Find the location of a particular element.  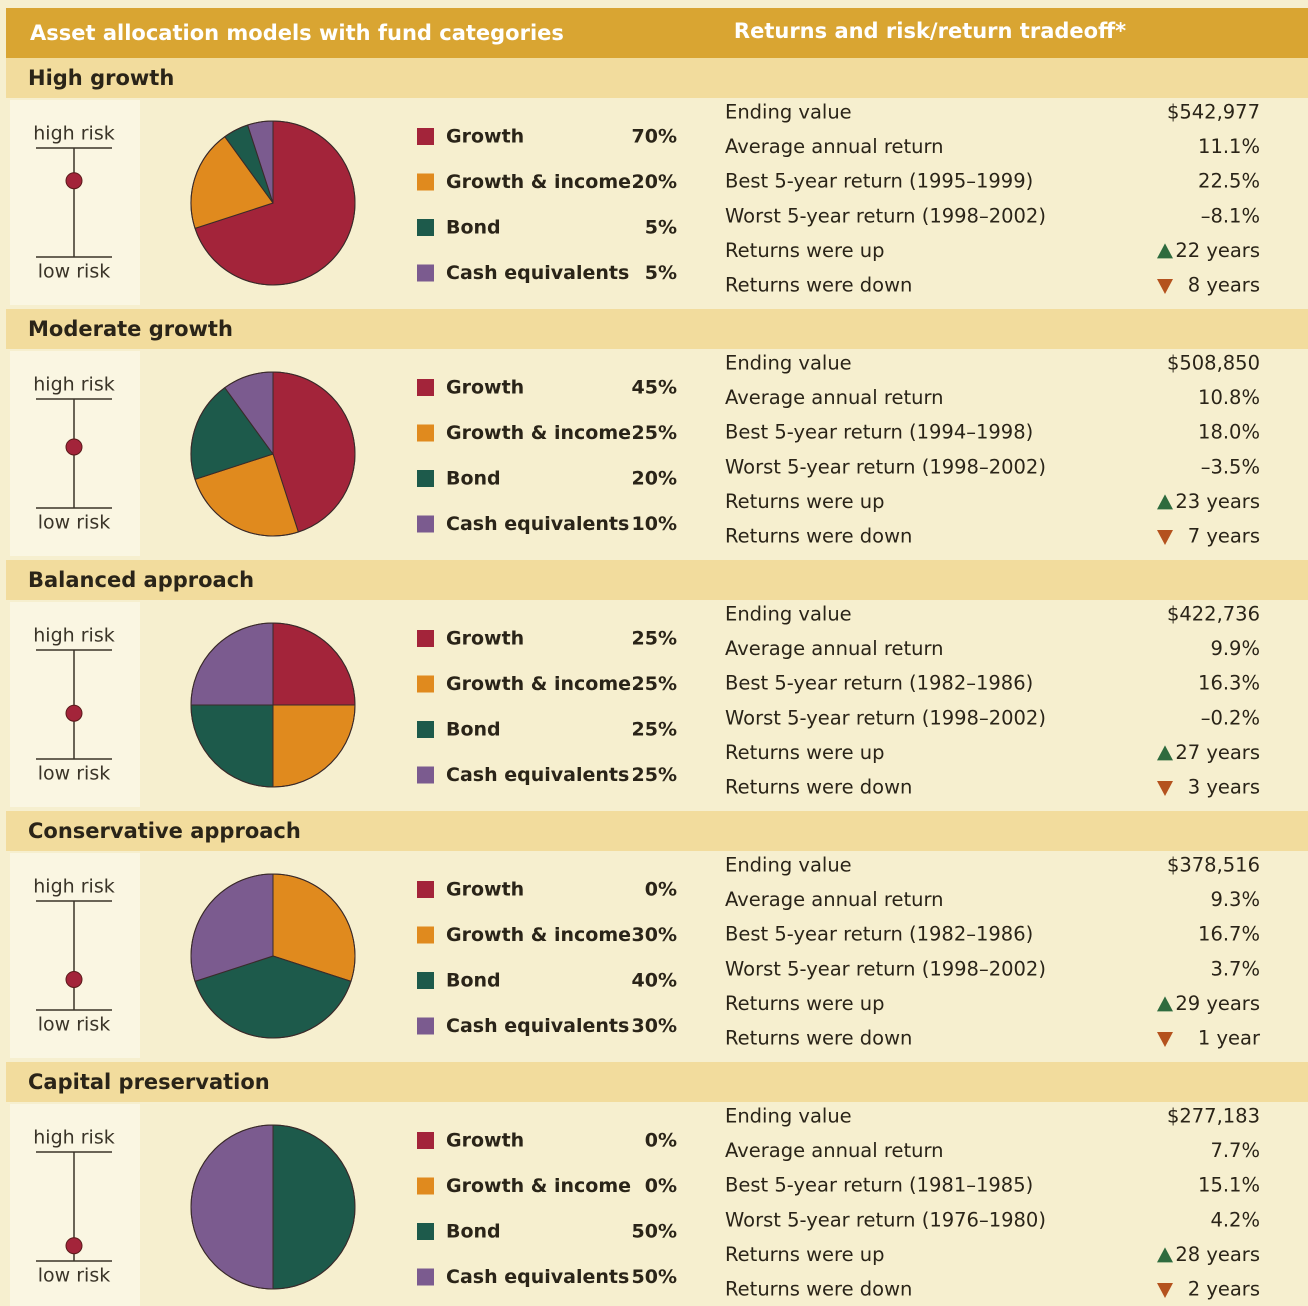

return-value: 1 year is located at coordinates (1229, 1038).